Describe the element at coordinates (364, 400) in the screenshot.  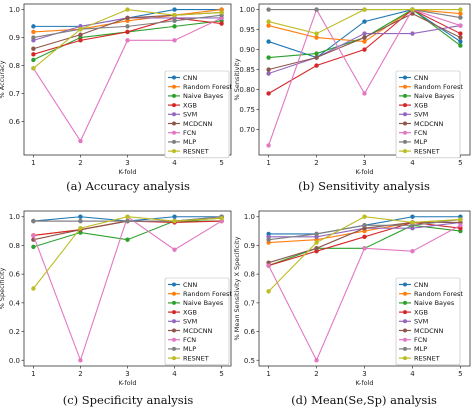
I see `panel-caption: (d) Mean(Se,Sp) analysis` at that location.